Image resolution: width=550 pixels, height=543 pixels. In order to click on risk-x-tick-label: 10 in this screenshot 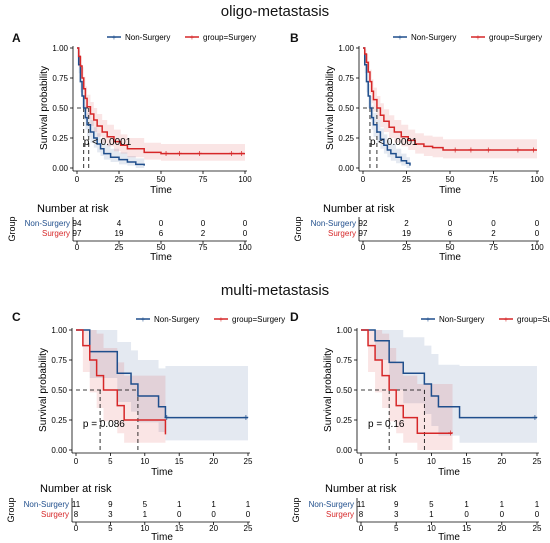, I will do `click(144, 528)`.